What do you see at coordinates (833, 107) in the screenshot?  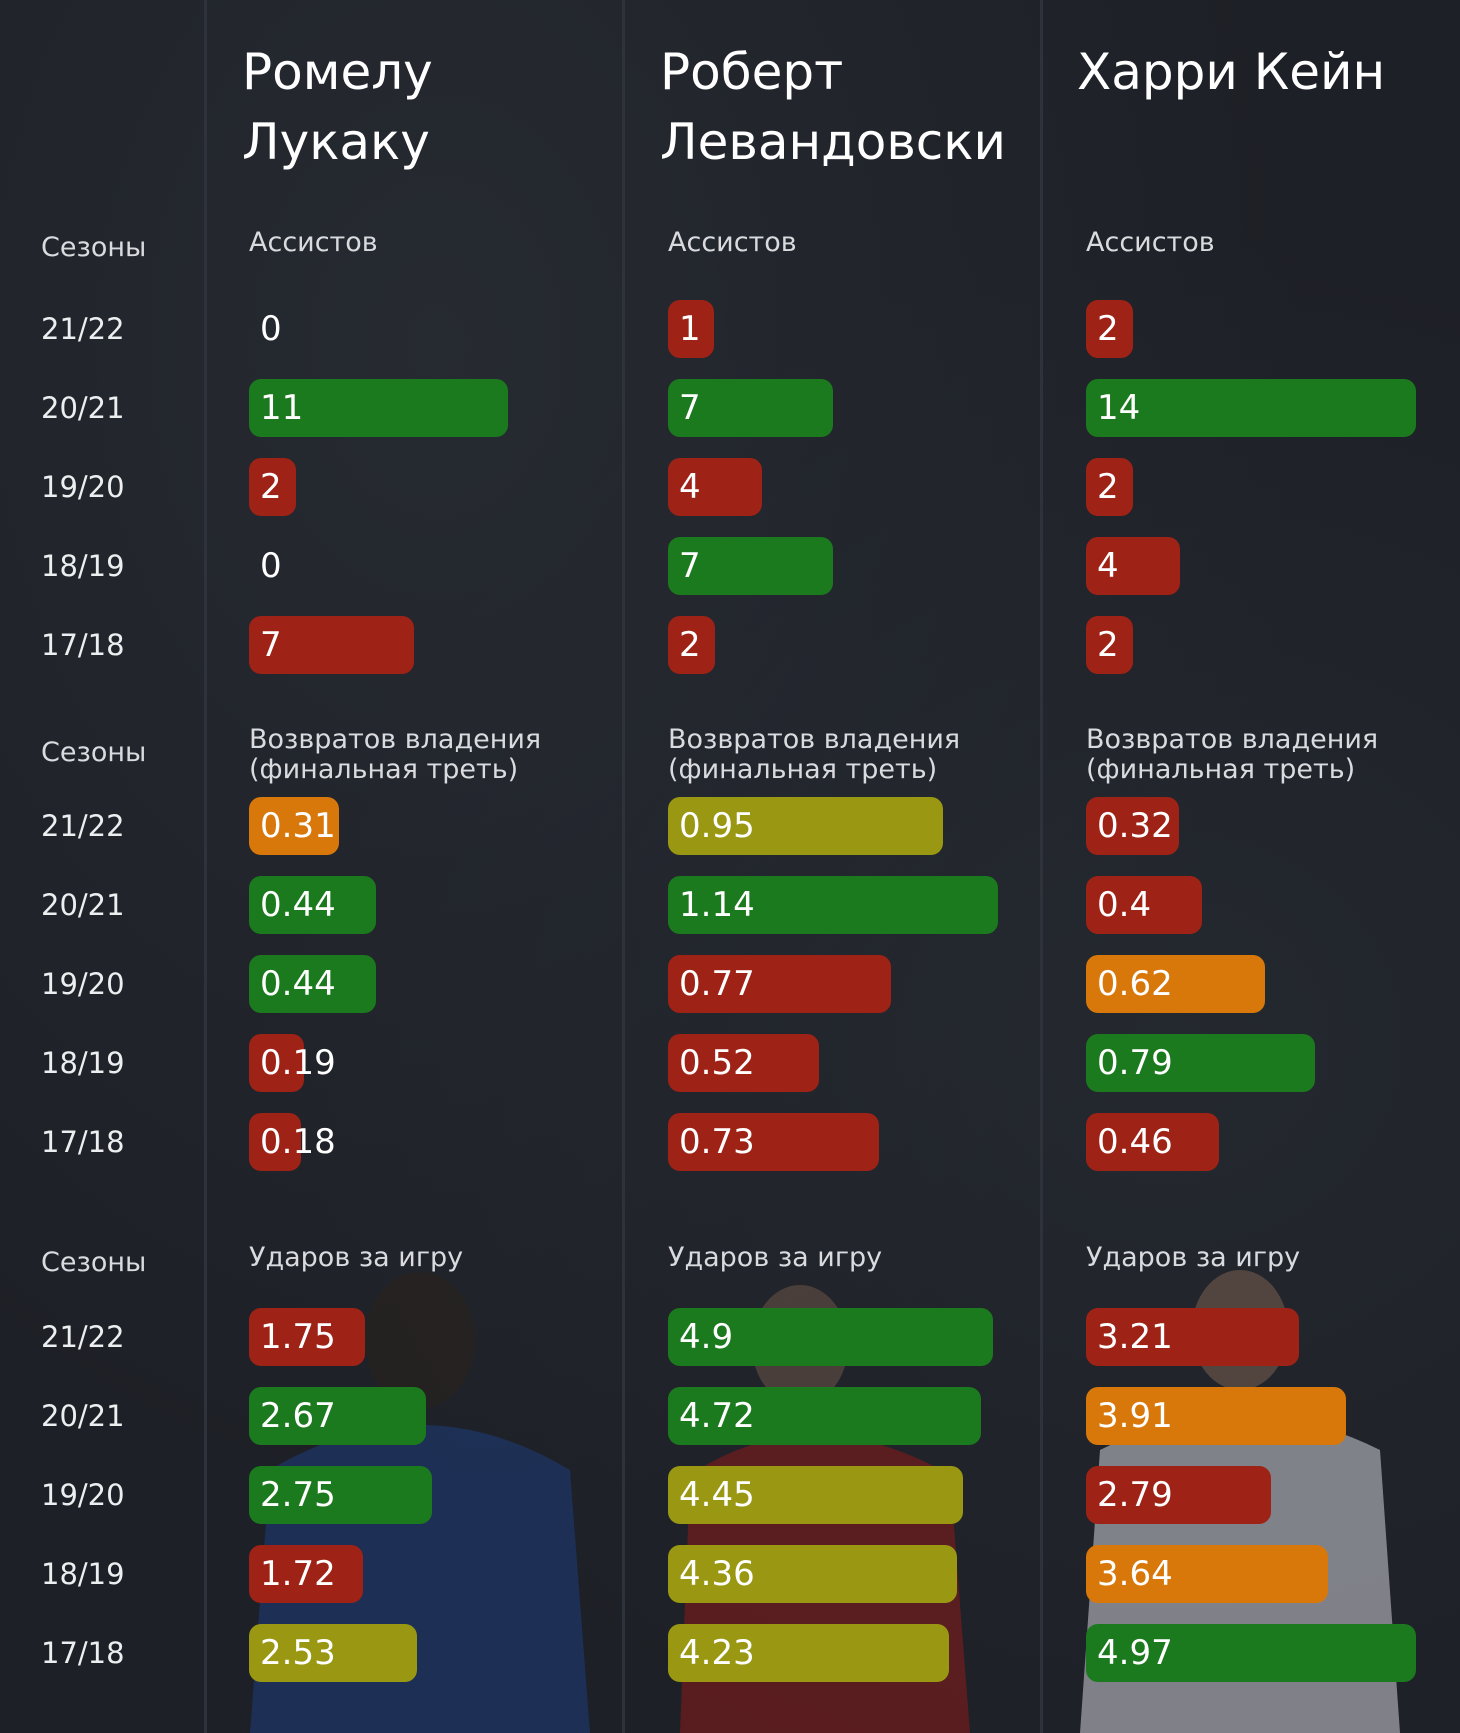 I see `player-name-lewandowski: Роберт Левандовски` at bounding box center [833, 107].